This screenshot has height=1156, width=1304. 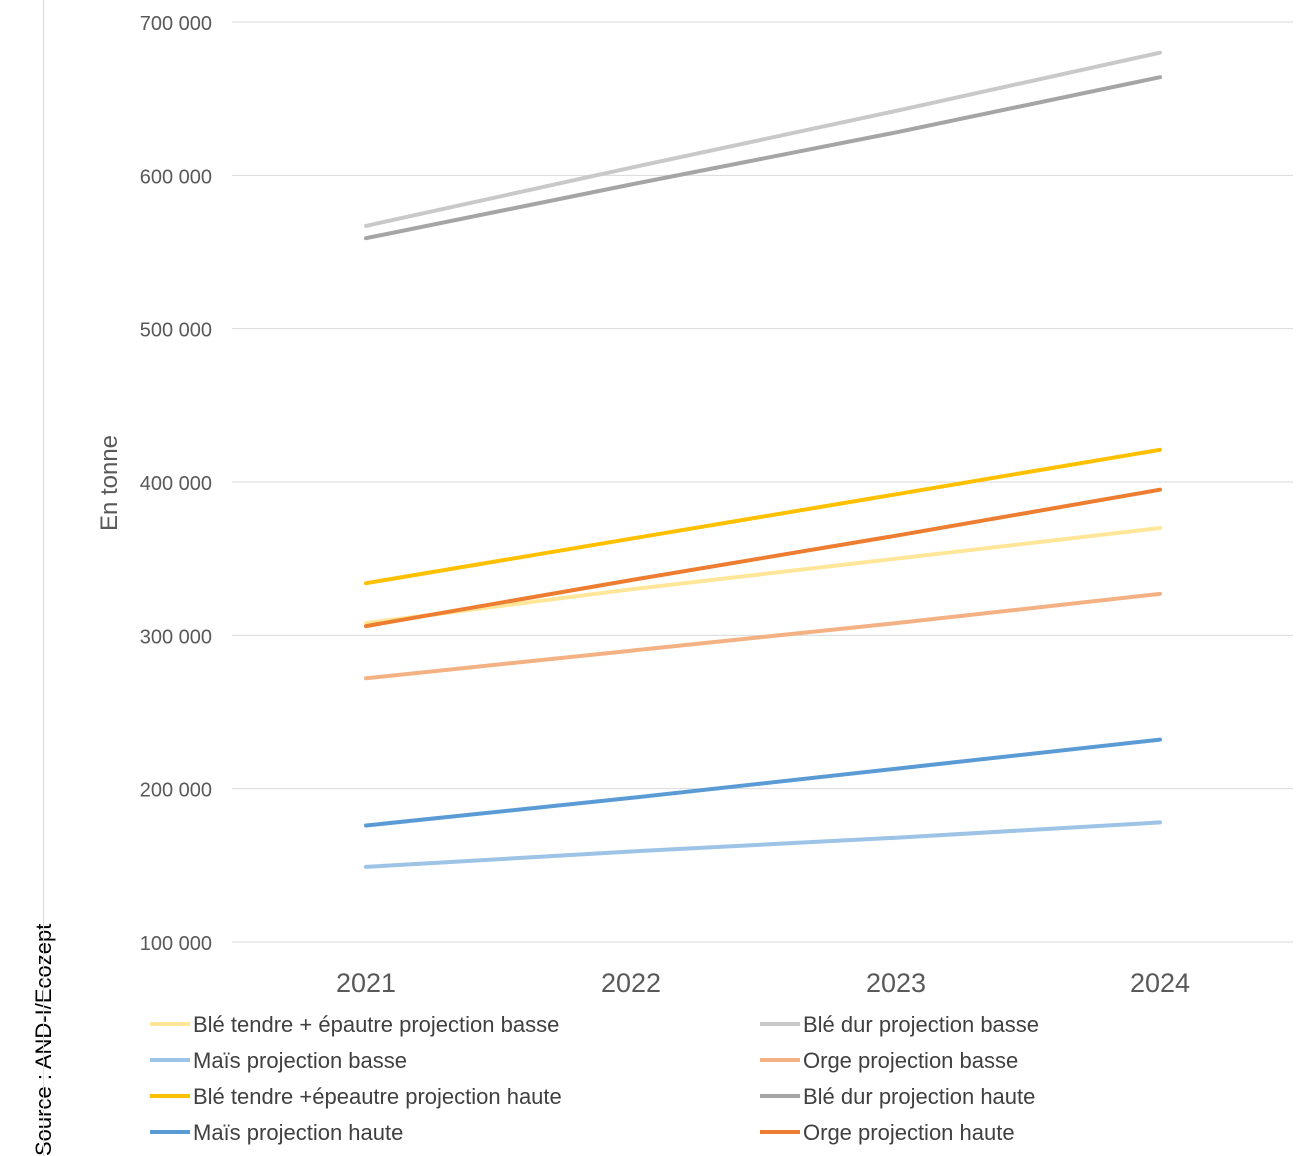 What do you see at coordinates (909, 1132) in the screenshot?
I see `legend-label: Orge projection haute` at bounding box center [909, 1132].